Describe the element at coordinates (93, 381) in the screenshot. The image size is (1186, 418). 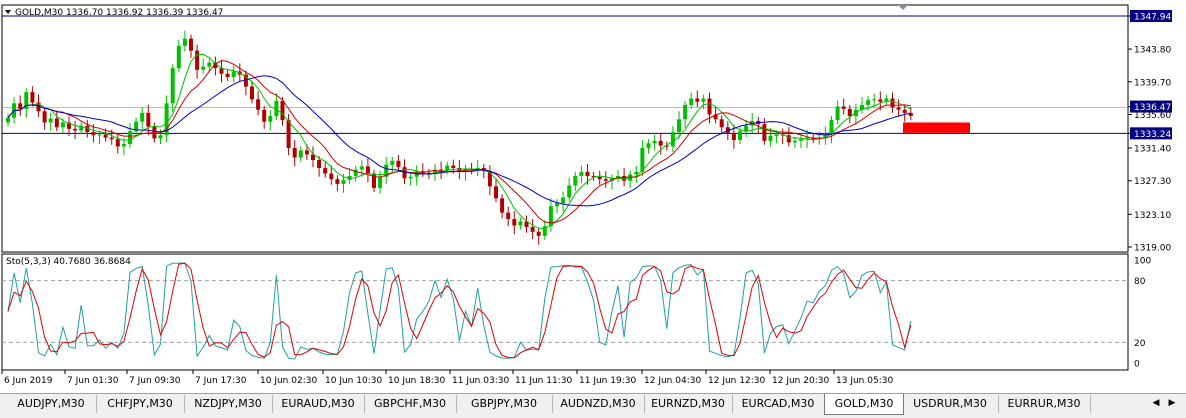
I see `time-label: 7 Jun 01:30` at that location.